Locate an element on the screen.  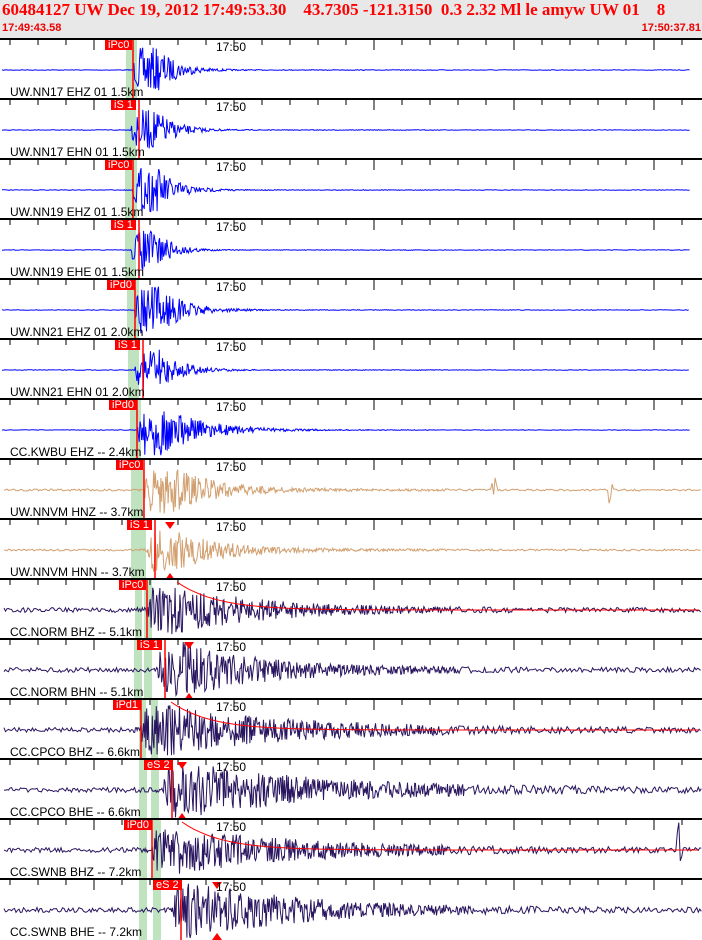
channel-panel: 17:50 CC.SWNB BHZ -- 7.2km iPd0 is located at coordinates (351, 849).